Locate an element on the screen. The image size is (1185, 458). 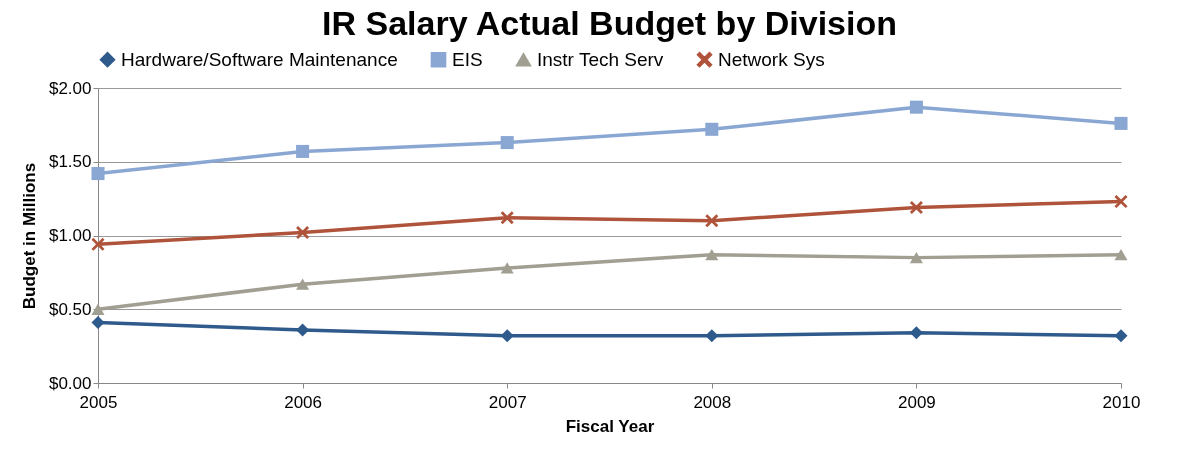
x-axis-title: Fiscal Year is located at coordinates (610, 426).